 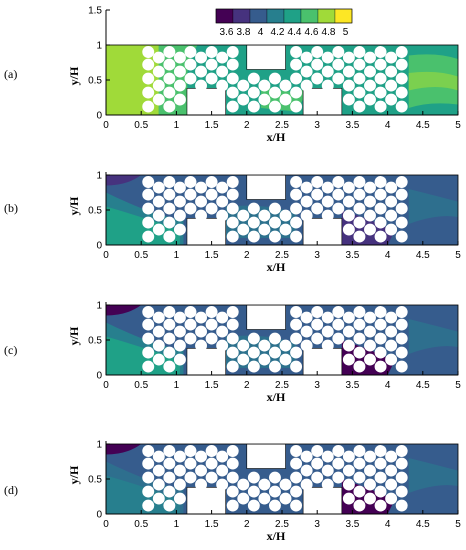 What do you see at coordinates (295, 32) in the screenshot?
I see `colorbar-tick-label: 4.4` at bounding box center [295, 32].